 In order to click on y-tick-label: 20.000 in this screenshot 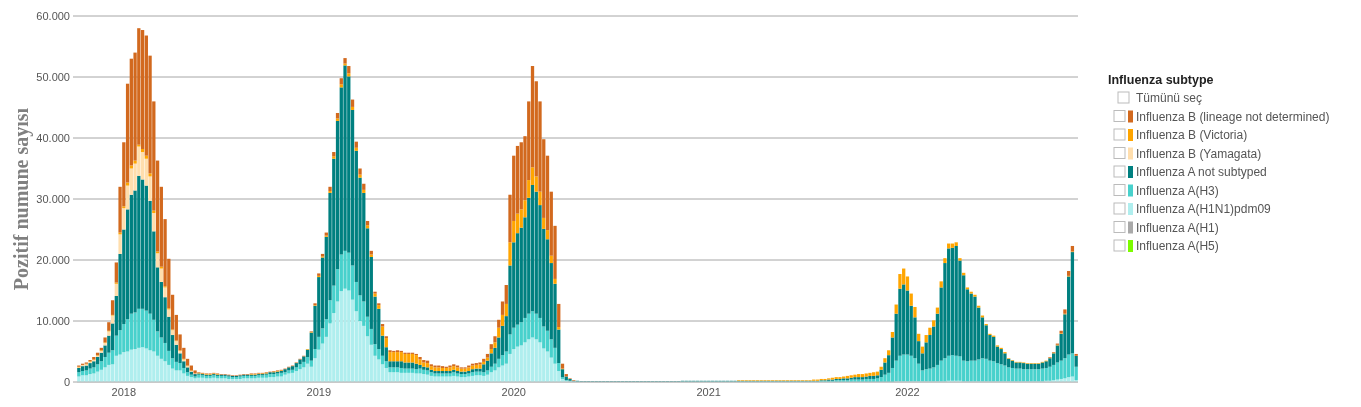, I will do `click(53, 259)`.